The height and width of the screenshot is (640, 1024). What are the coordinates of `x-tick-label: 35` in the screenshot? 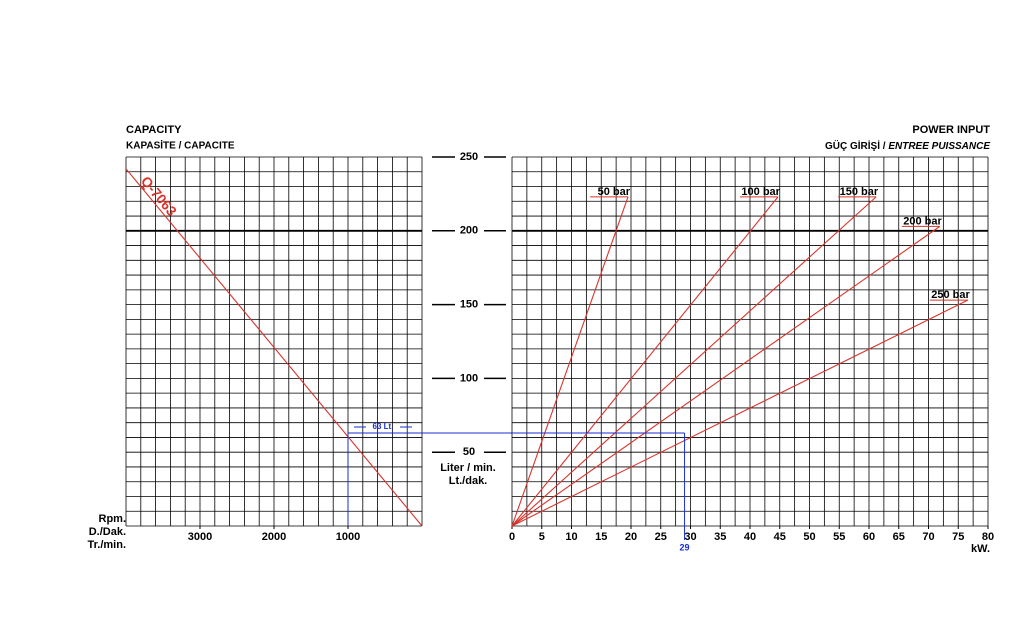 It's located at (720, 537).